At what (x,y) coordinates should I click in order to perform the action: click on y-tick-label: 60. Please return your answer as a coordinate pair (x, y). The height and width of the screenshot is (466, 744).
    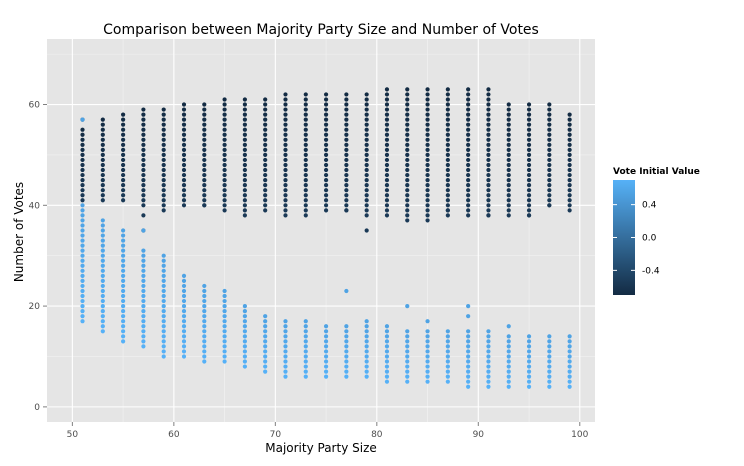
    Looking at the image, I should click on (35, 106).